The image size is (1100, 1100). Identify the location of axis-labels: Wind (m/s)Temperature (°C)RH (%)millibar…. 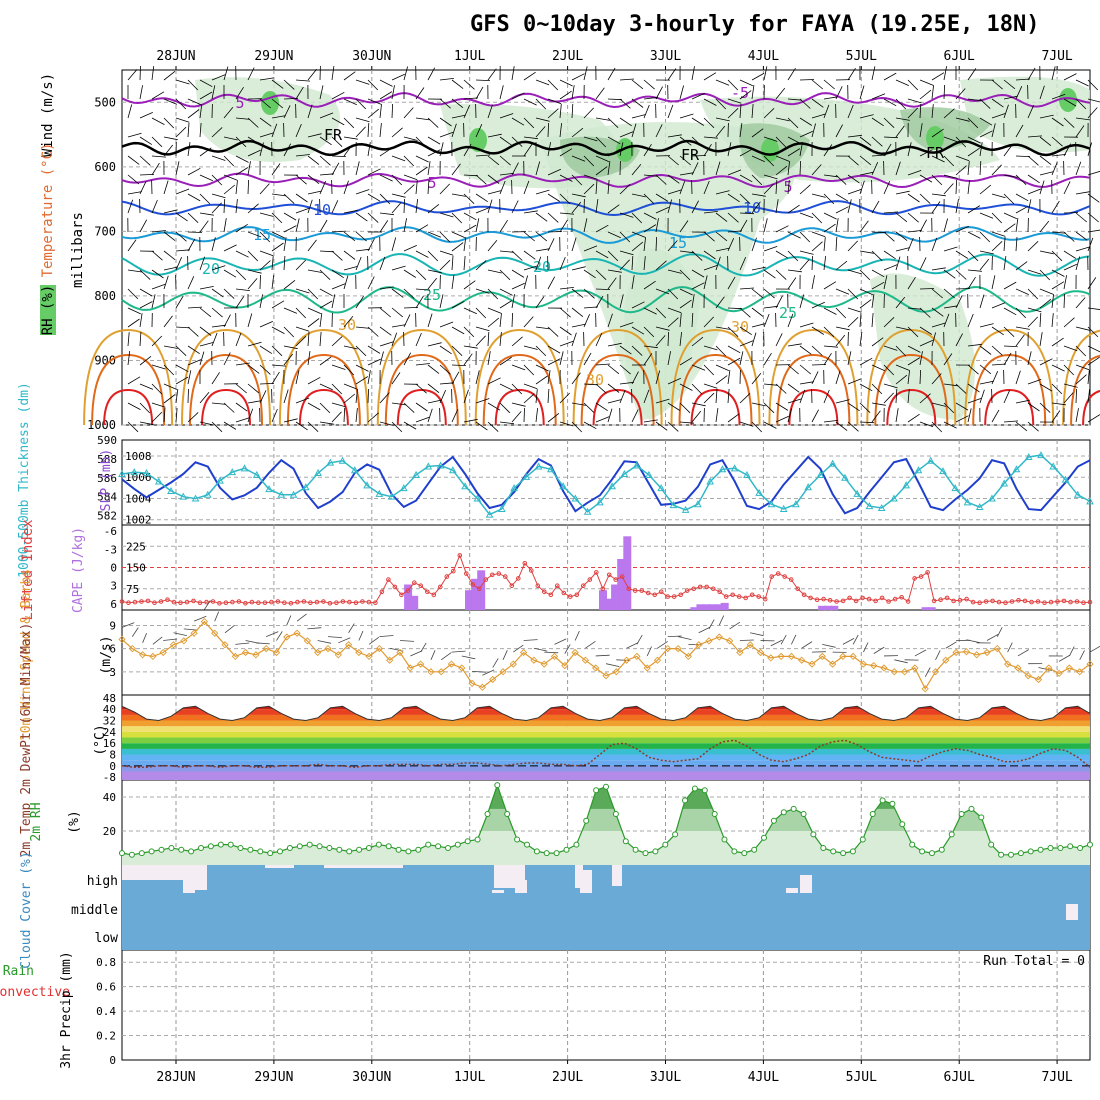
(57, 571).